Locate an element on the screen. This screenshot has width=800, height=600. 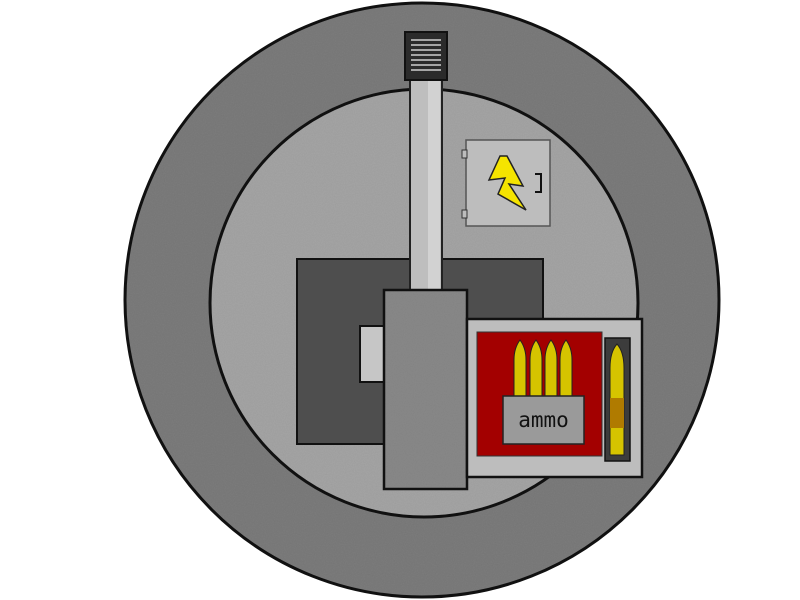
barrel-highlight is located at coordinates (434, 185).